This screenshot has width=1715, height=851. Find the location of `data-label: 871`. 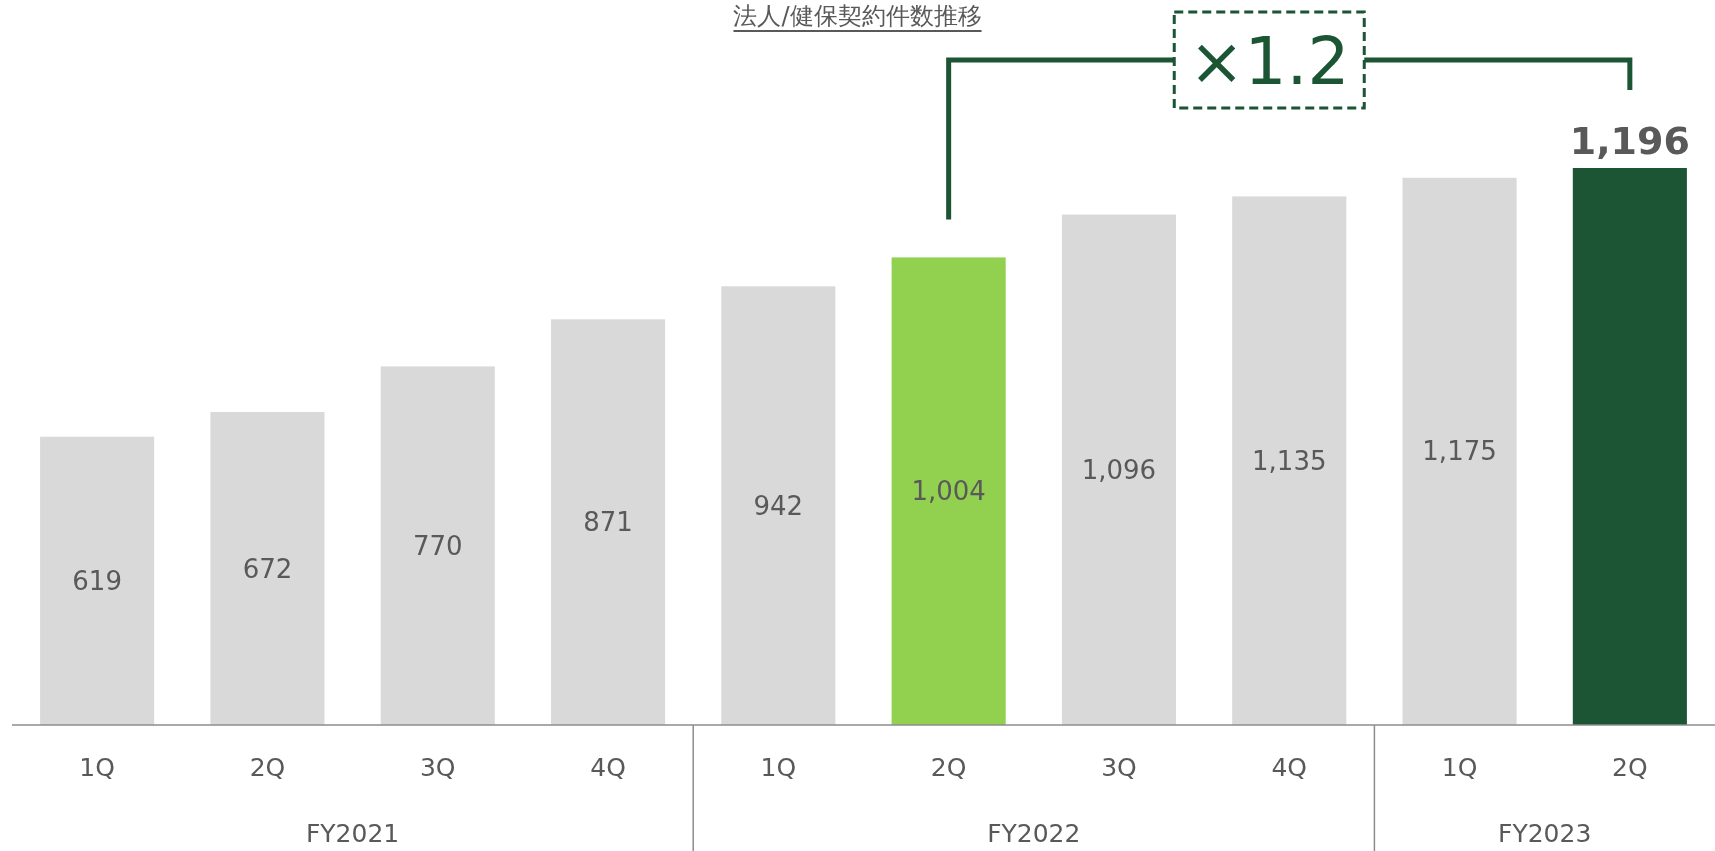

data-label: 871 is located at coordinates (608, 522).